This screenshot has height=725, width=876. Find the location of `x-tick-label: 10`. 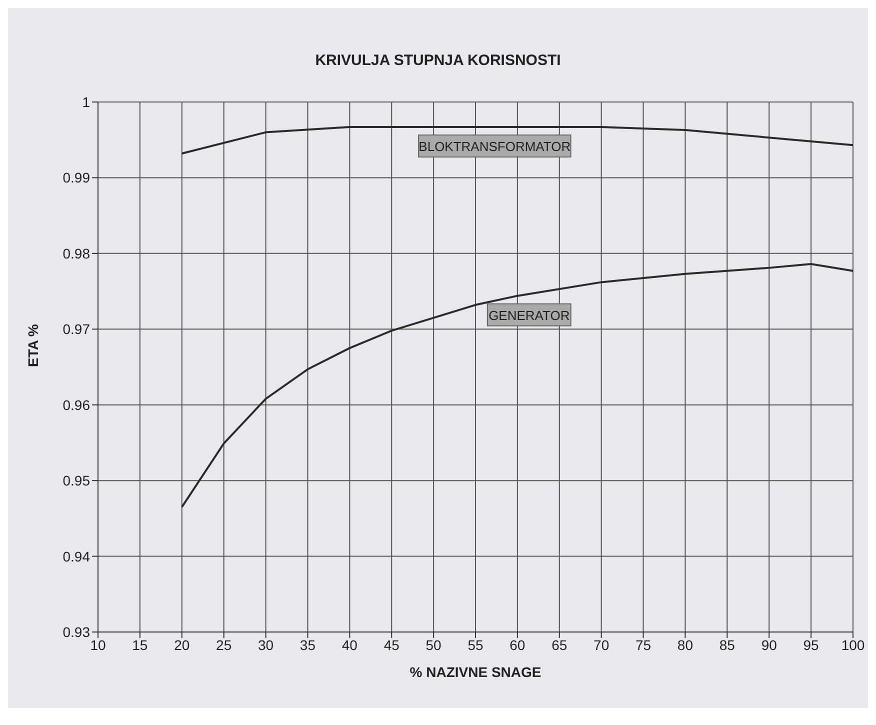

x-tick-label: 10 is located at coordinates (98, 644).